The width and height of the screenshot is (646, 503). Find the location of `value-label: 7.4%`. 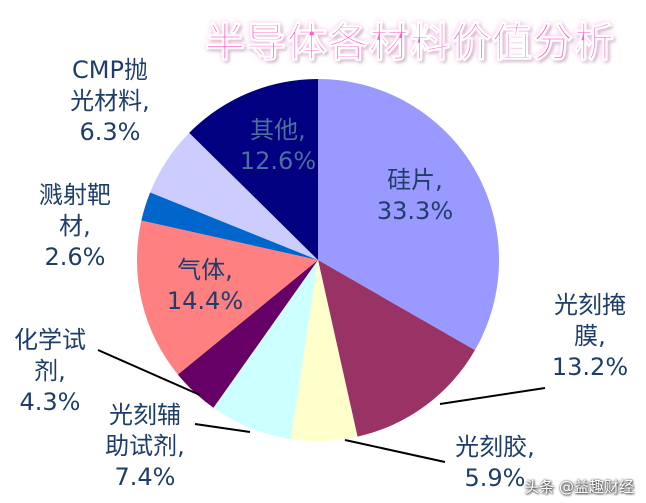

value-label: 7.4% is located at coordinates (145, 477).